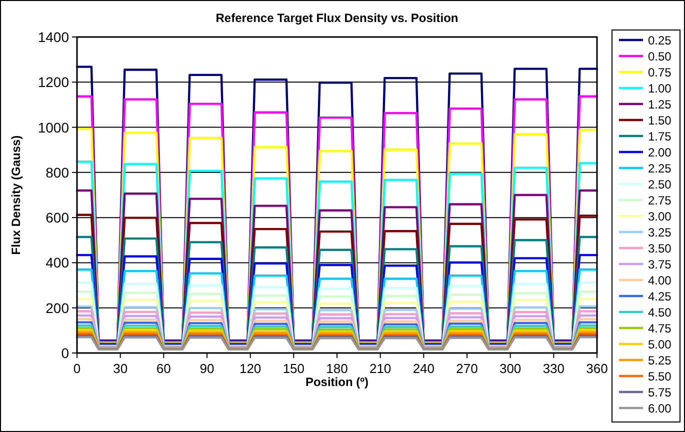 The width and height of the screenshot is (685, 432). What do you see at coordinates (337, 18) in the screenshot?
I see `chart-title: Reference Target Flux Density vs. Position` at bounding box center [337, 18].